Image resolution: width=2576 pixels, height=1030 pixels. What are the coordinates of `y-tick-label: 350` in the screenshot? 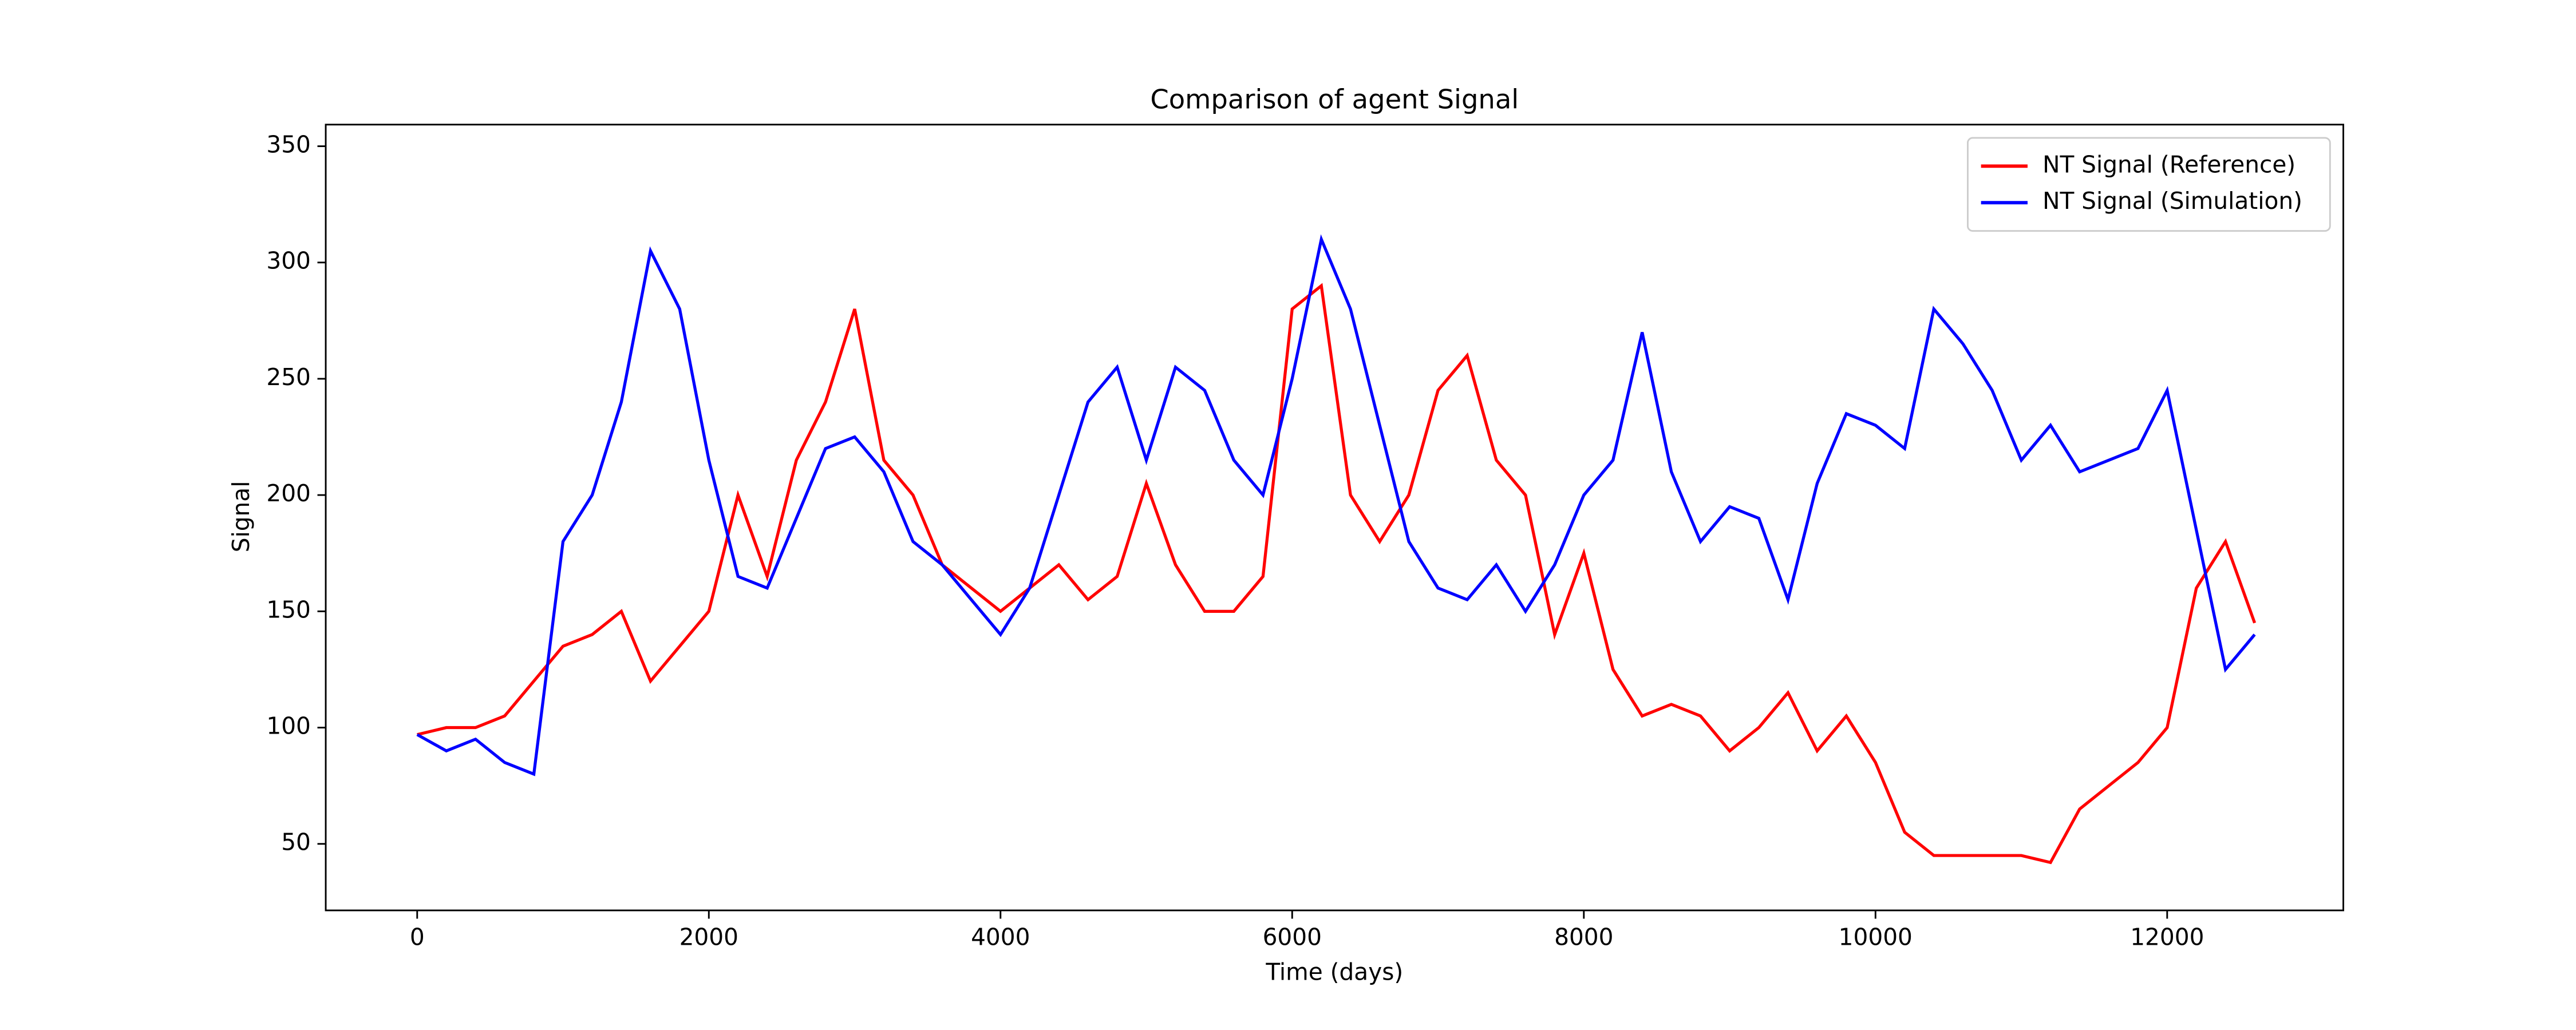 It's located at (288, 145).